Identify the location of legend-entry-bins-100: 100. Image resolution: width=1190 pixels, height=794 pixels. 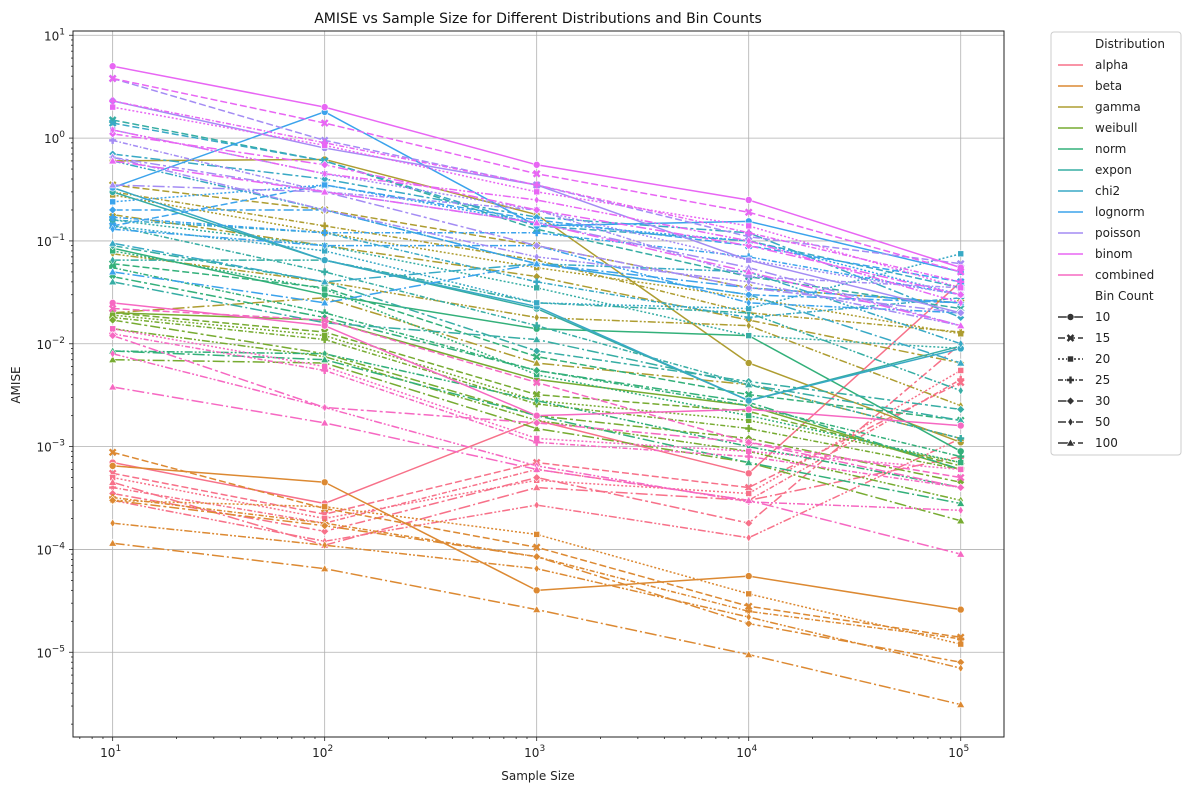
(1106, 443).